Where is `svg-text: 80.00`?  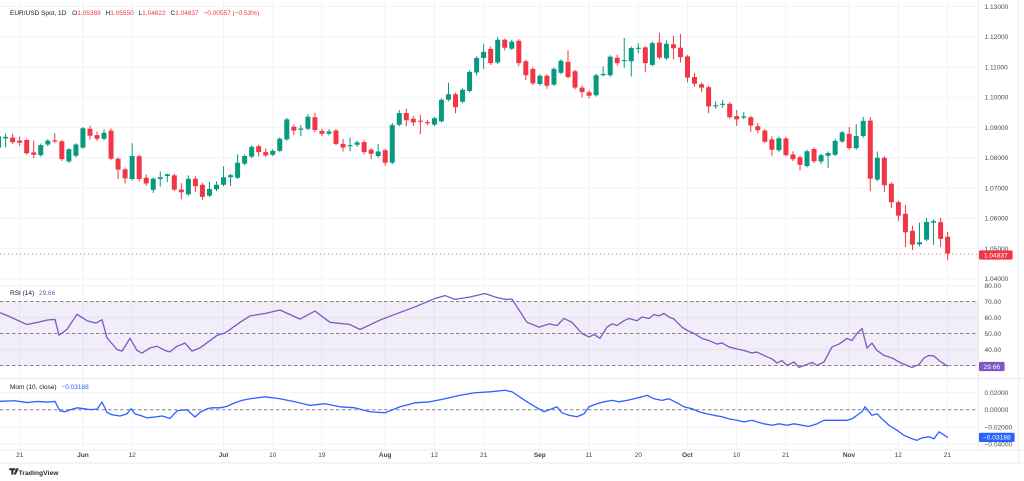
svg-text: 80.00 is located at coordinates (993, 286).